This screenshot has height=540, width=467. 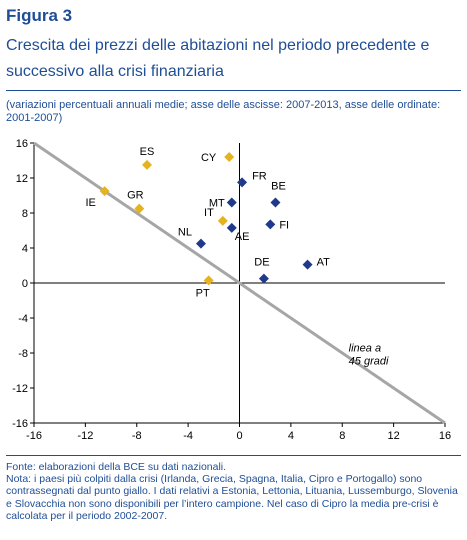 I want to click on data-label-nl: NL, so click(x=185, y=233).